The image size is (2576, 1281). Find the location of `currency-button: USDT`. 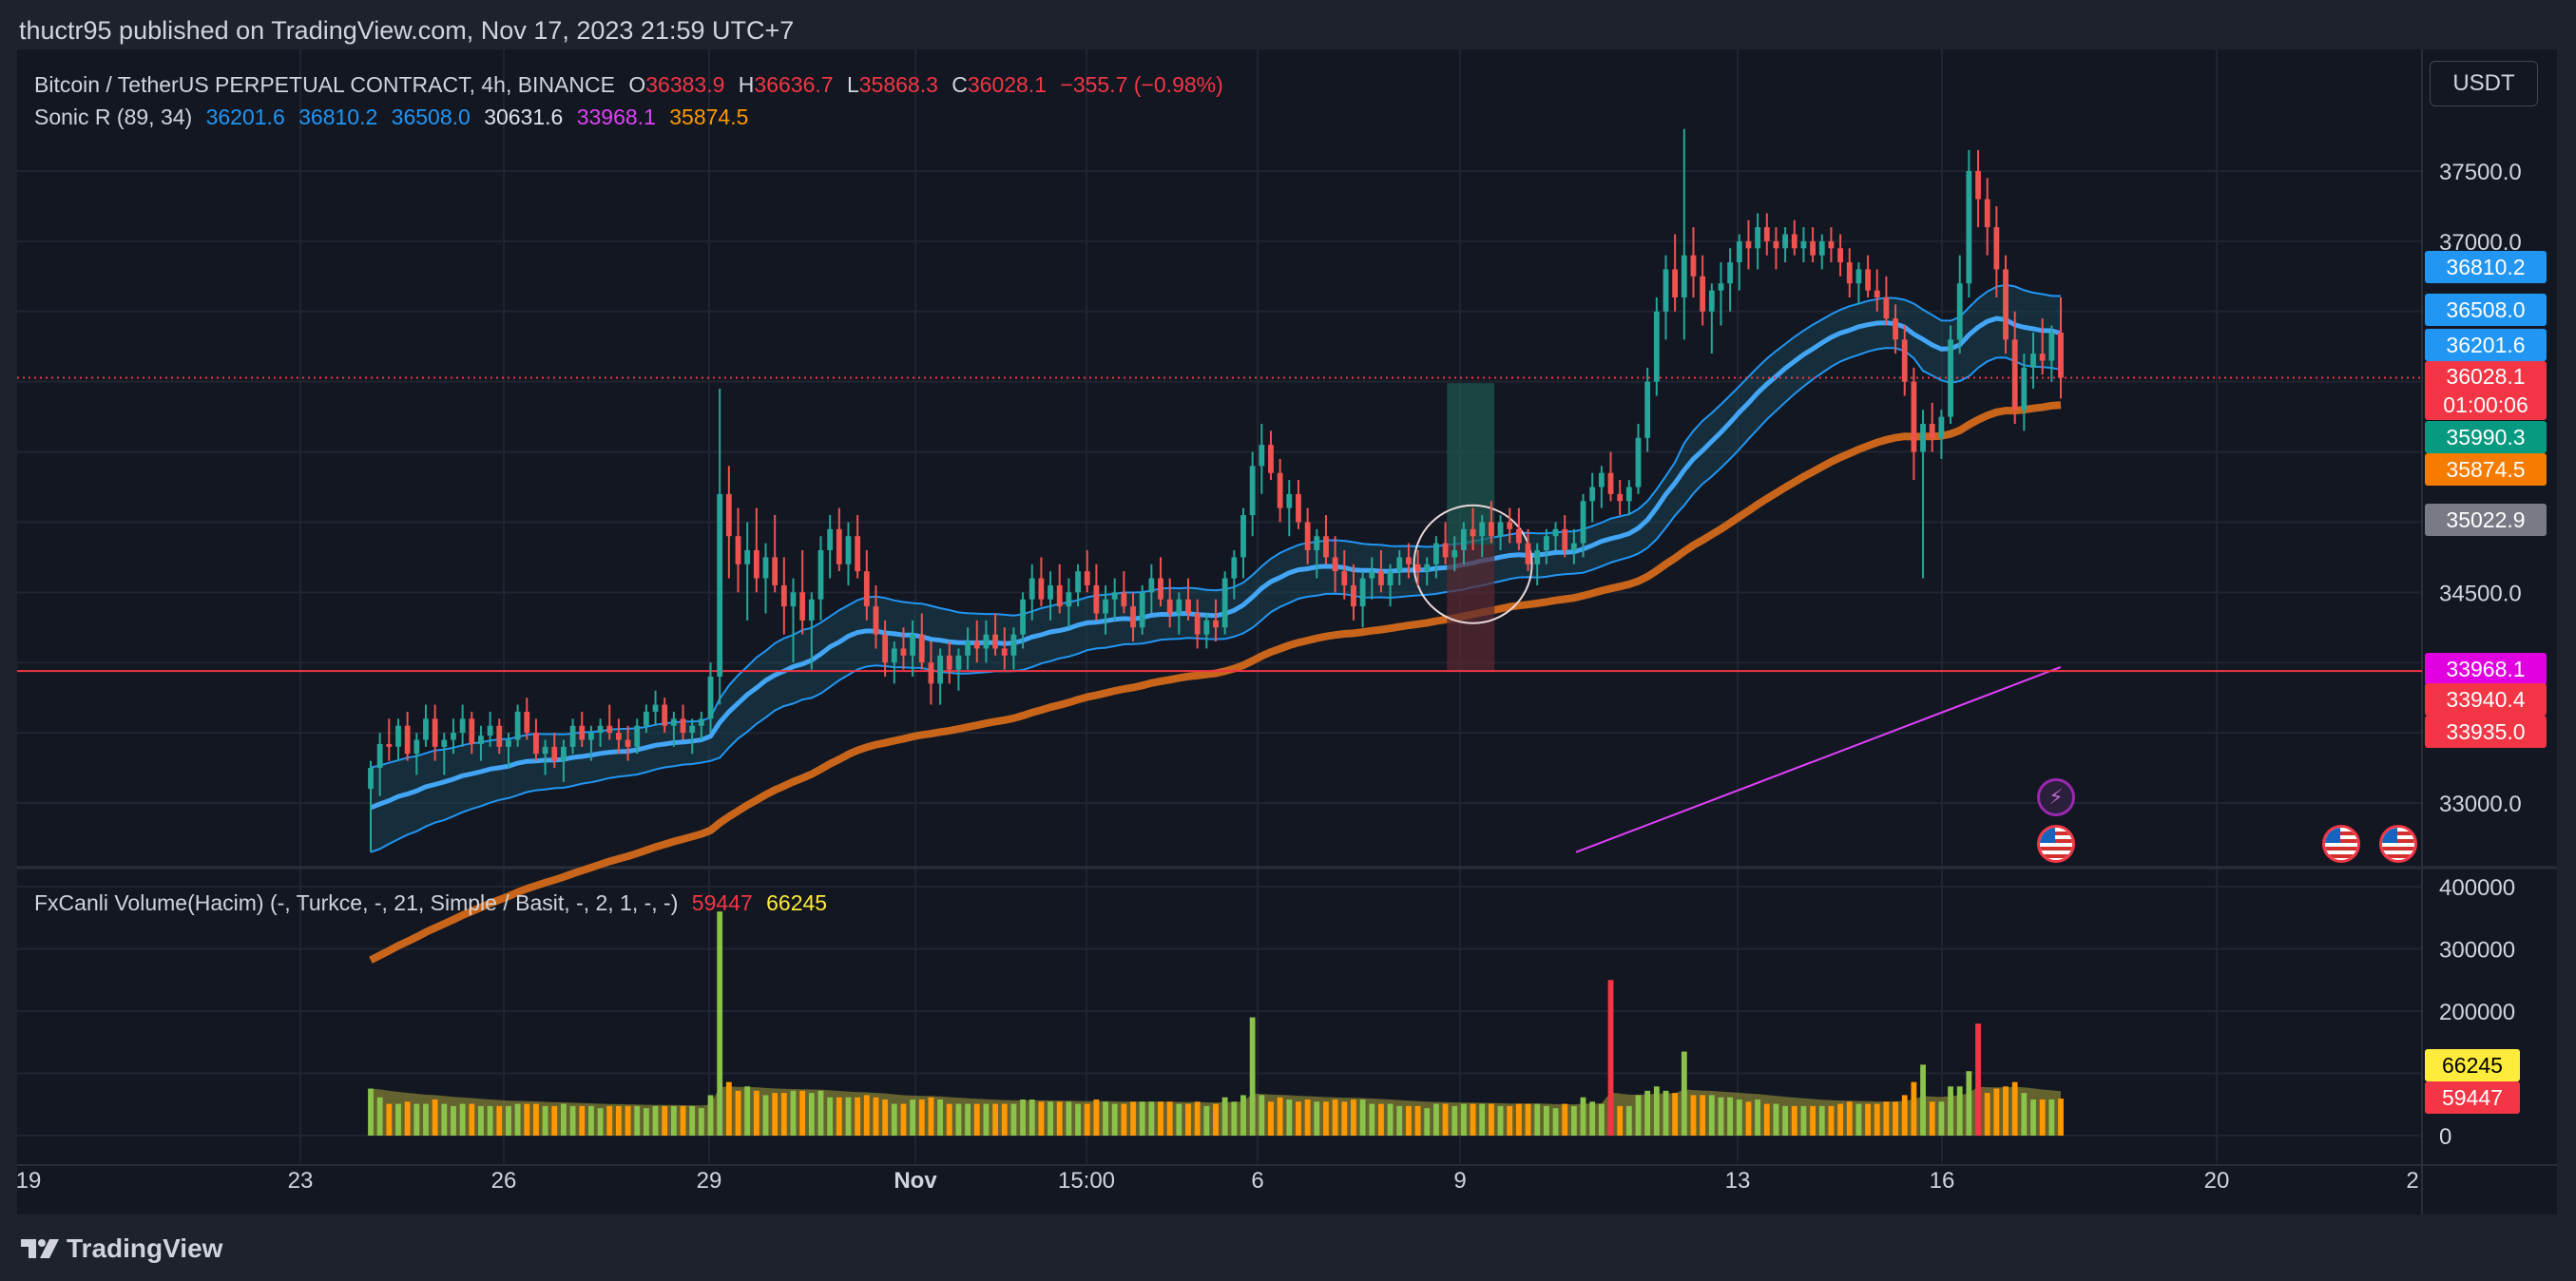

currency-button: USDT is located at coordinates (2484, 83).